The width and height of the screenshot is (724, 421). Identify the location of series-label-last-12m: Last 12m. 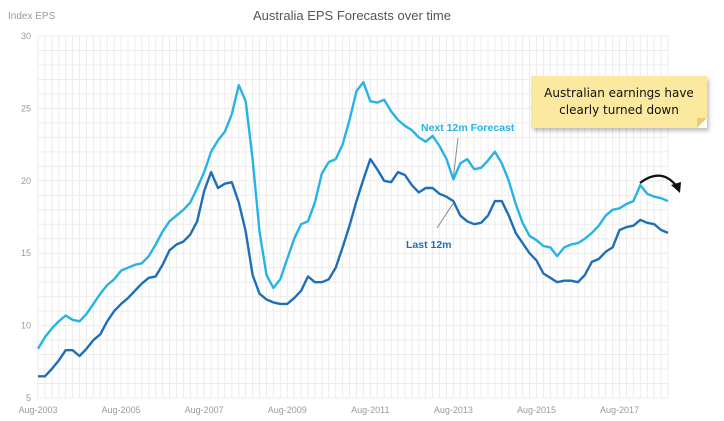
(429, 245).